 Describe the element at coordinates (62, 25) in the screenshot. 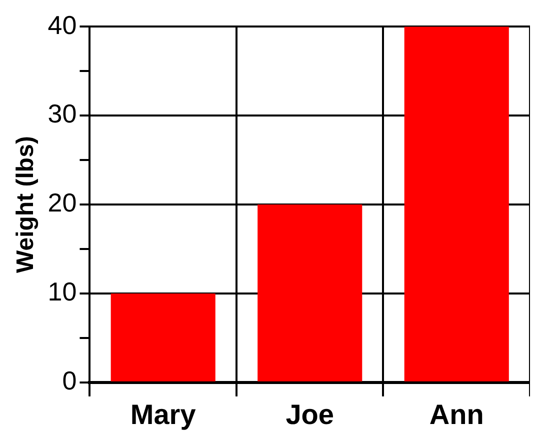

I see `y-tick-label: 40` at that location.